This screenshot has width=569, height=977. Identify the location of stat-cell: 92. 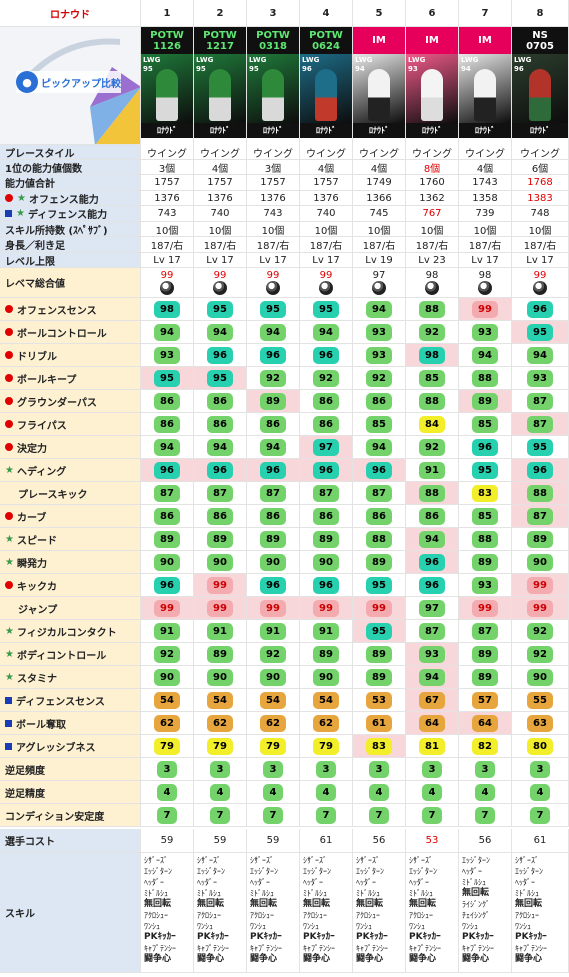
(326, 378).